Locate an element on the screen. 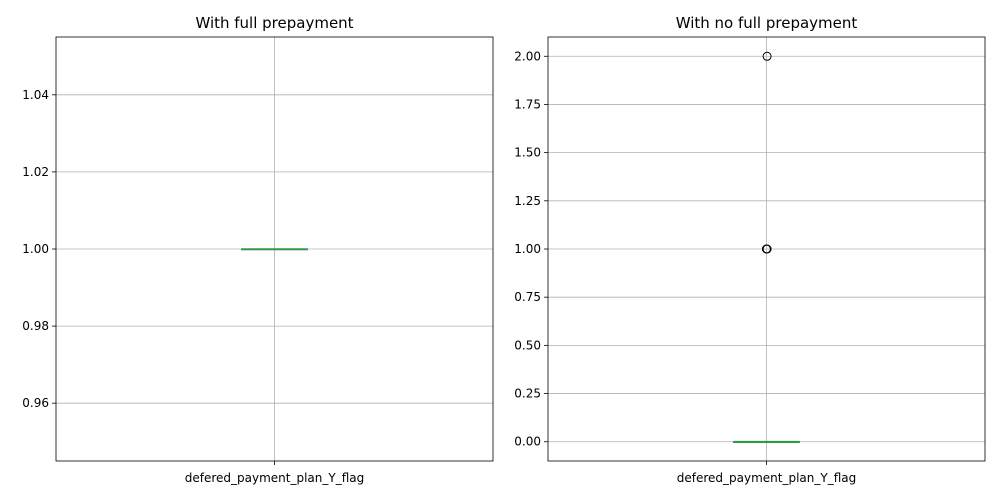 The image size is (1000, 500). y-axis: 0.00 0.25 0.50 0.75 1.00 1.25 1.50 1.75 2.00 is located at coordinates (531, 249).